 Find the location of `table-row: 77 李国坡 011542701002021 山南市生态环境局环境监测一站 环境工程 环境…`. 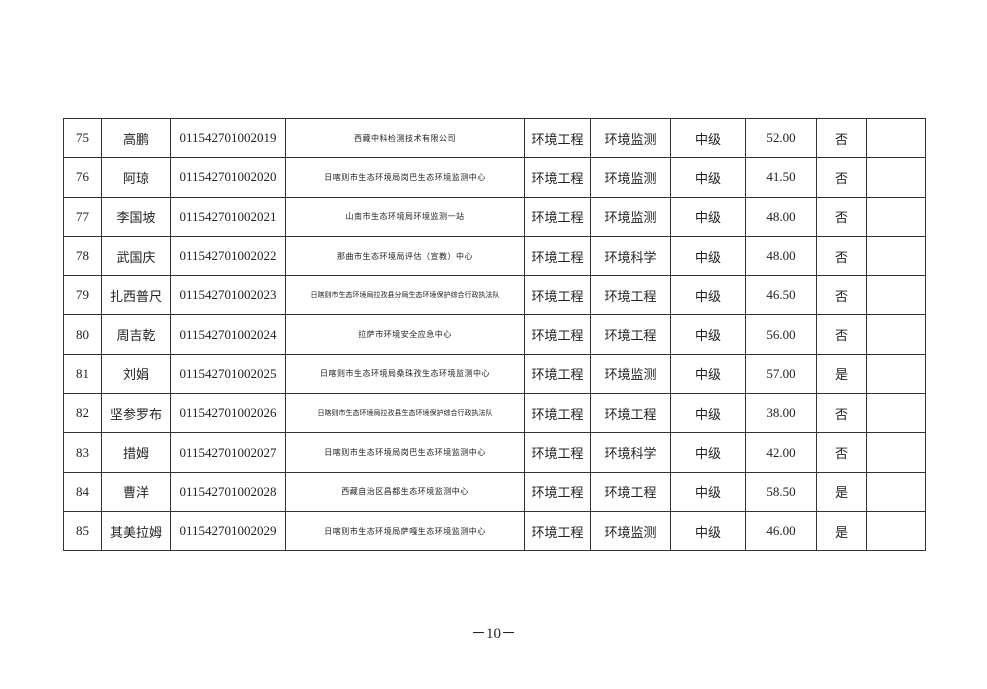

table-row: 77 李国坡 011542701002021 山南市生态环境局环境监测一站 环境工程 环境… is located at coordinates (494, 216).